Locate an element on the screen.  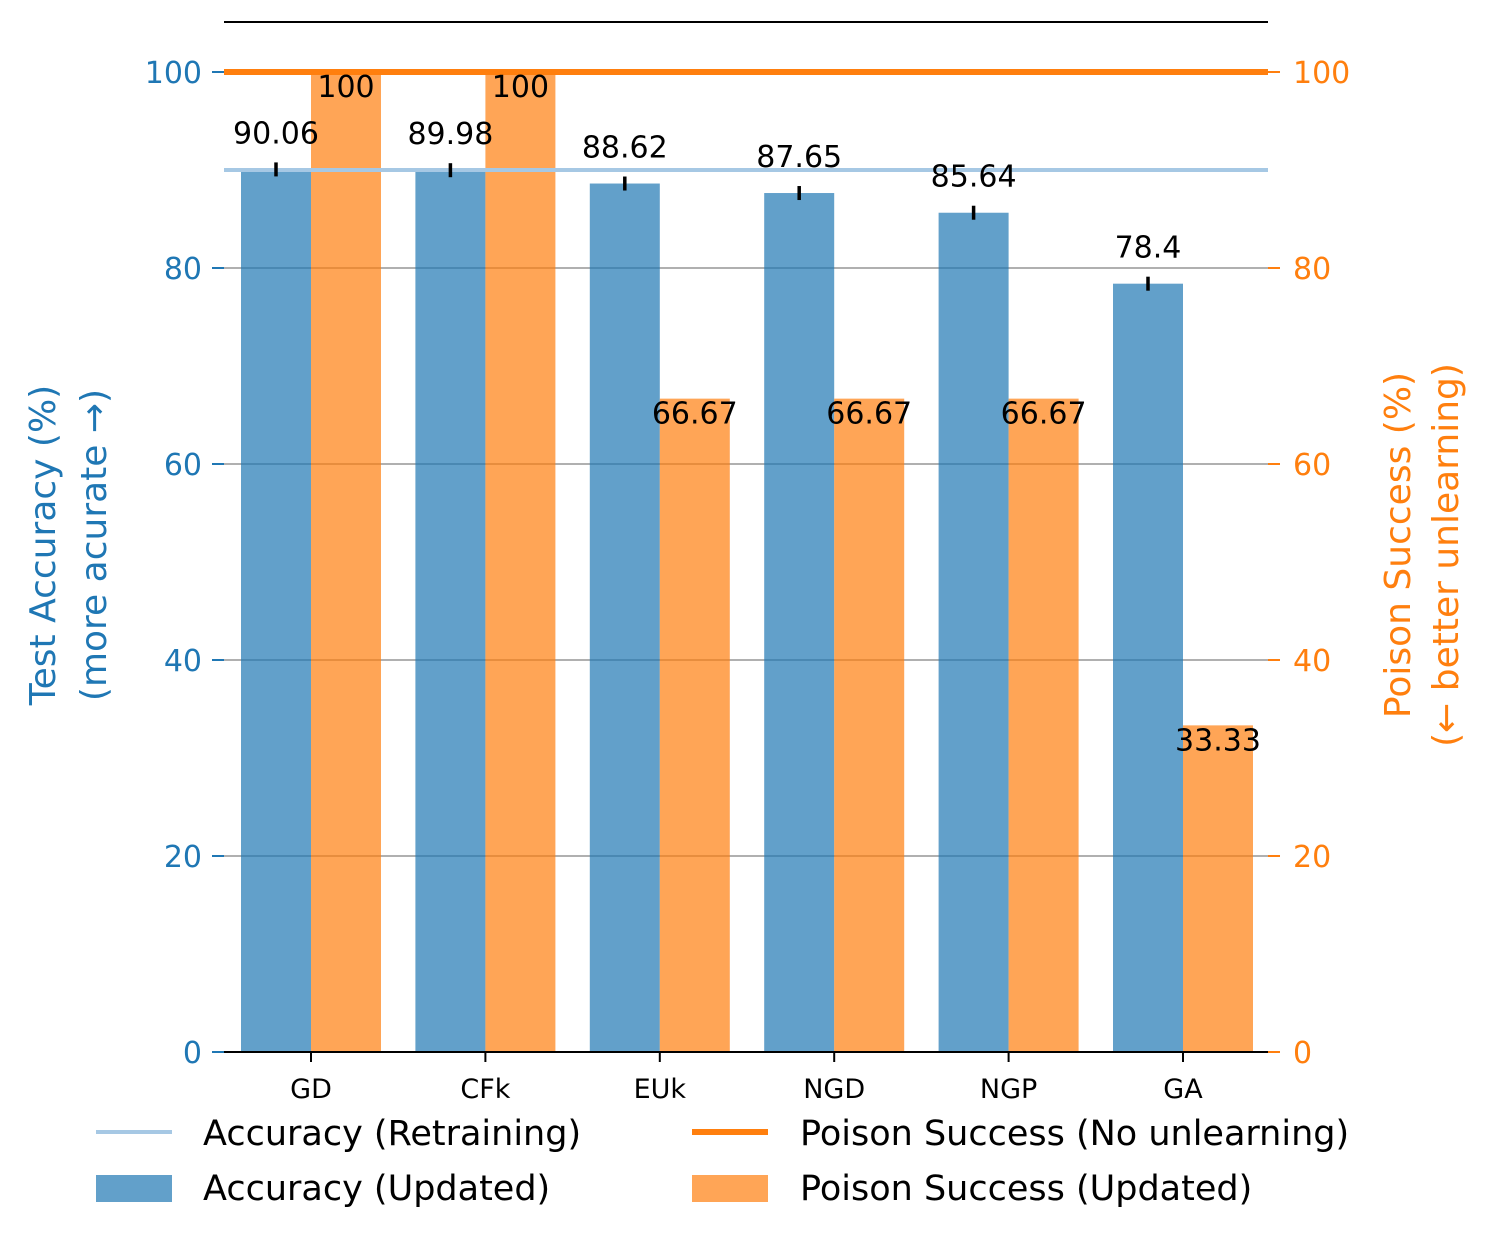
bar-poison-ga is located at coordinates (1218, 888).